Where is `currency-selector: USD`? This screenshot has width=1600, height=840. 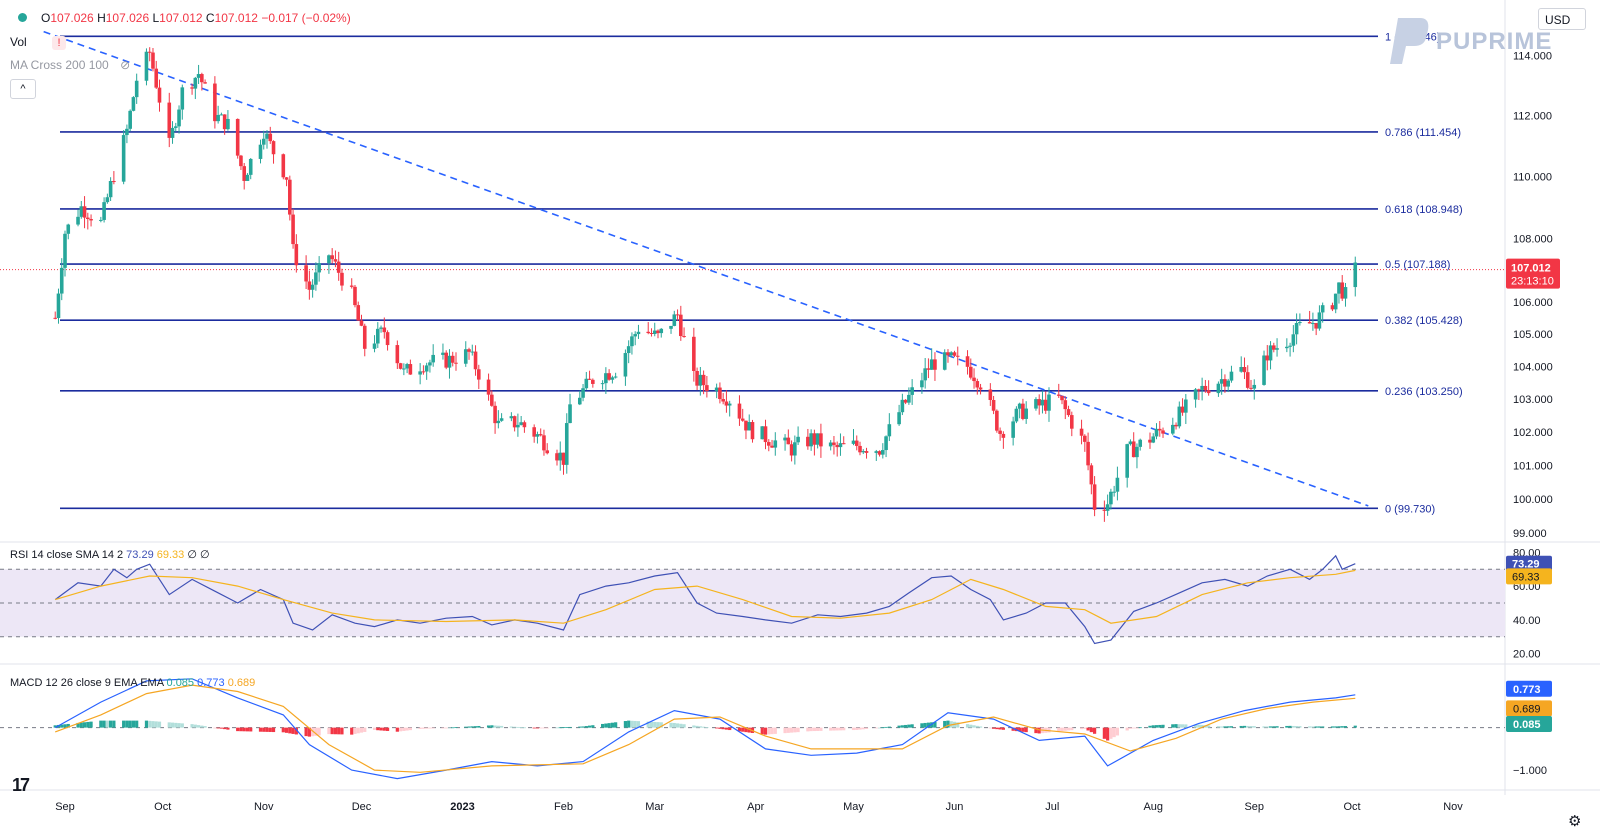
currency-selector: USD is located at coordinates (1562, 19).